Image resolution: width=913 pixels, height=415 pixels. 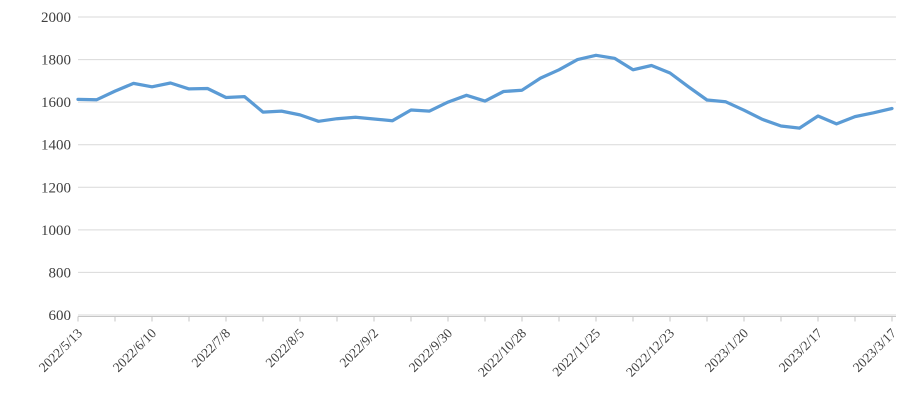 What do you see at coordinates (576, 352) in the screenshot?
I see `x-axis-tick-label: 2022/11/25` at bounding box center [576, 352].